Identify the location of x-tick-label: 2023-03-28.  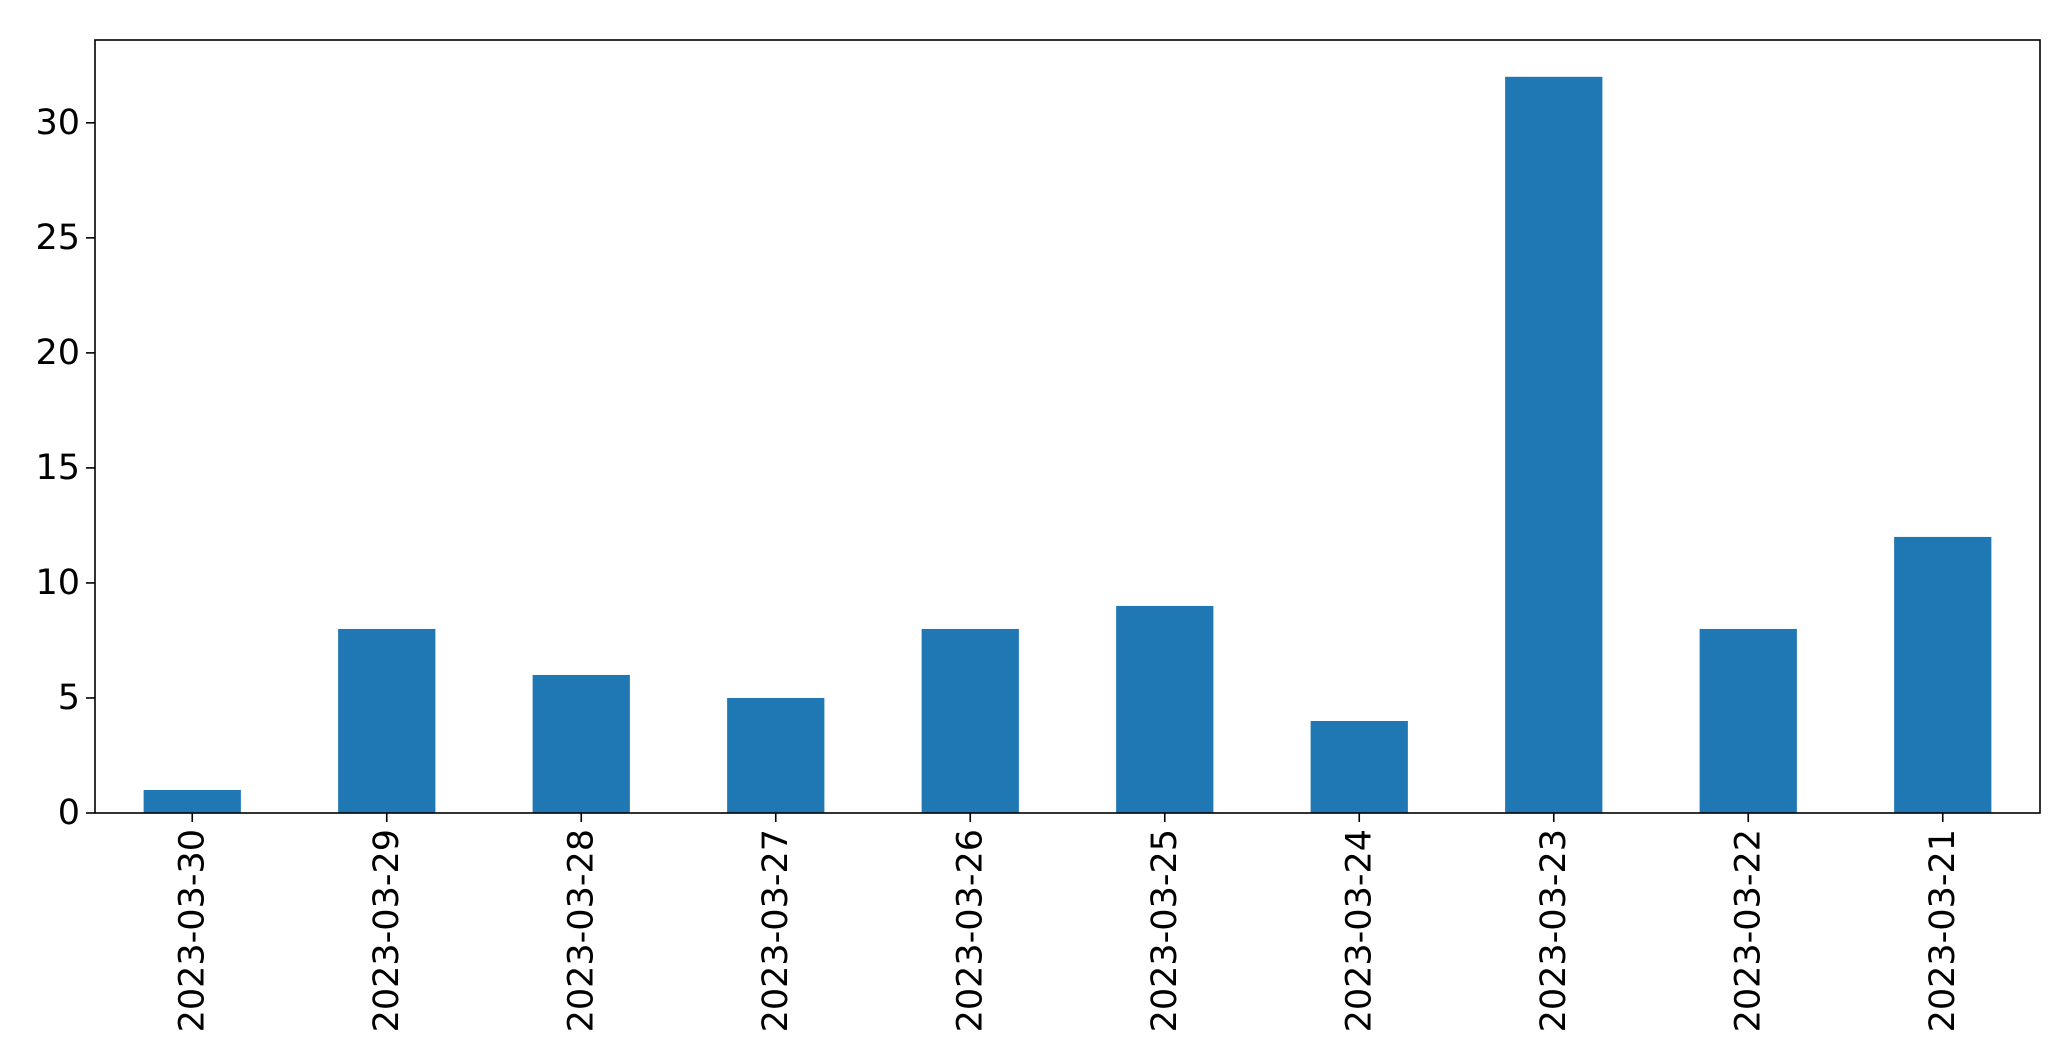
(581, 930).